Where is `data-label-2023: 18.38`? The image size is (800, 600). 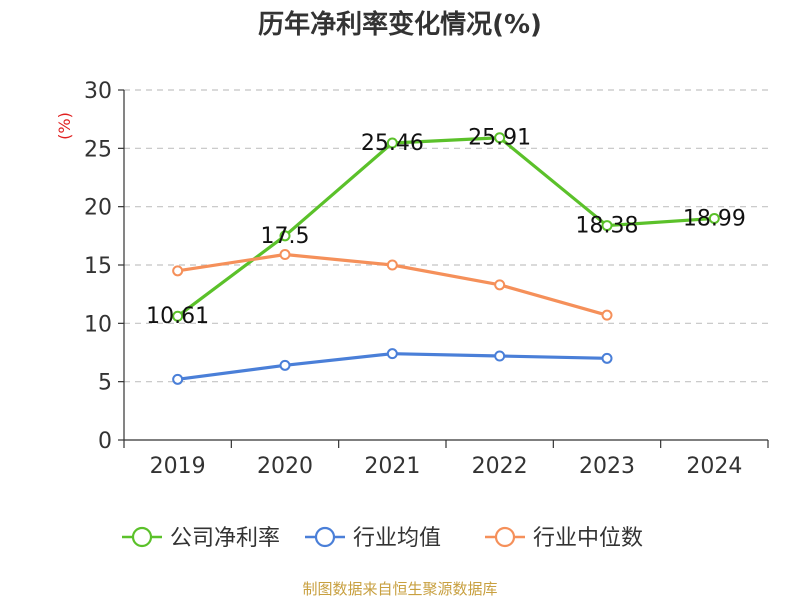 data-label-2023: 18.38 is located at coordinates (607, 226).